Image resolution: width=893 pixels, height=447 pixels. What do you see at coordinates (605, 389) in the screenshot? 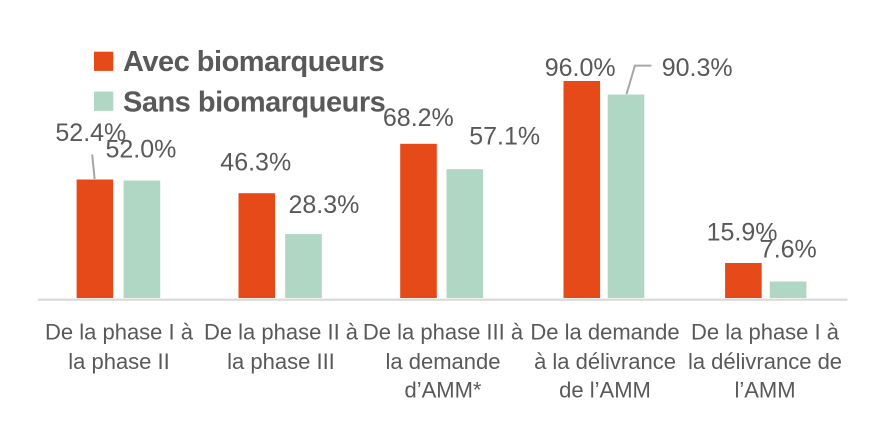
I see `svg-text: de l’AMM` at bounding box center [605, 389].